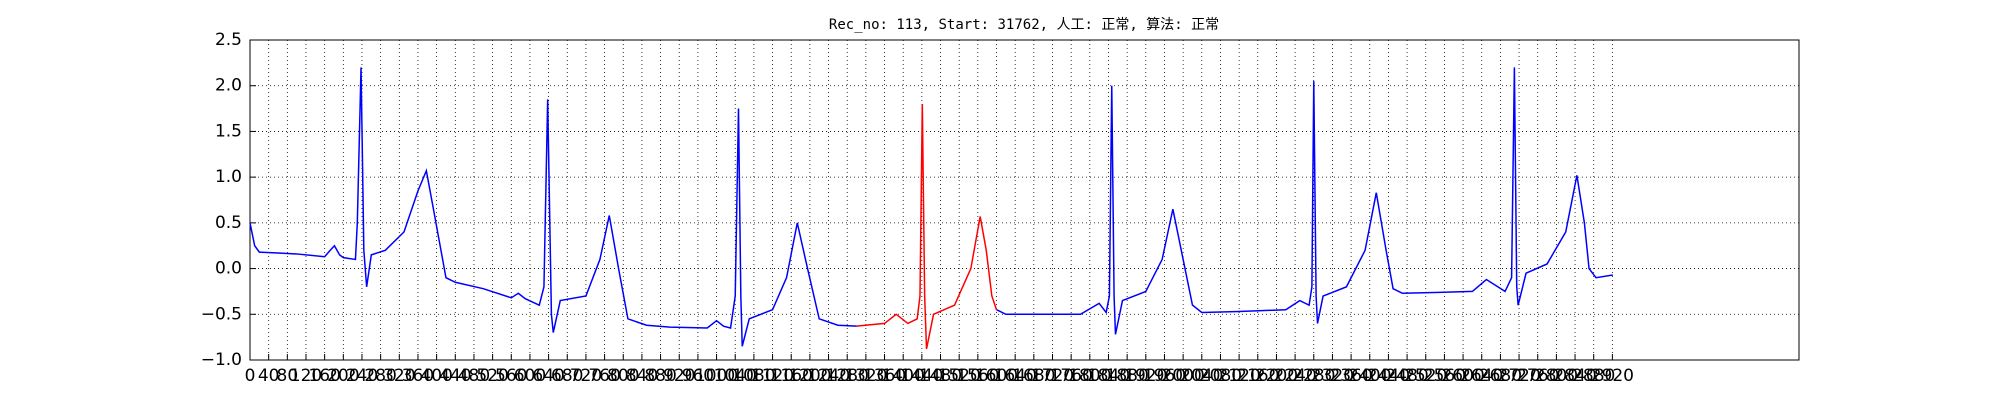 This screenshot has height=400, width=2000. I want to click on y-tick-label: 1.5, so click(228, 131).